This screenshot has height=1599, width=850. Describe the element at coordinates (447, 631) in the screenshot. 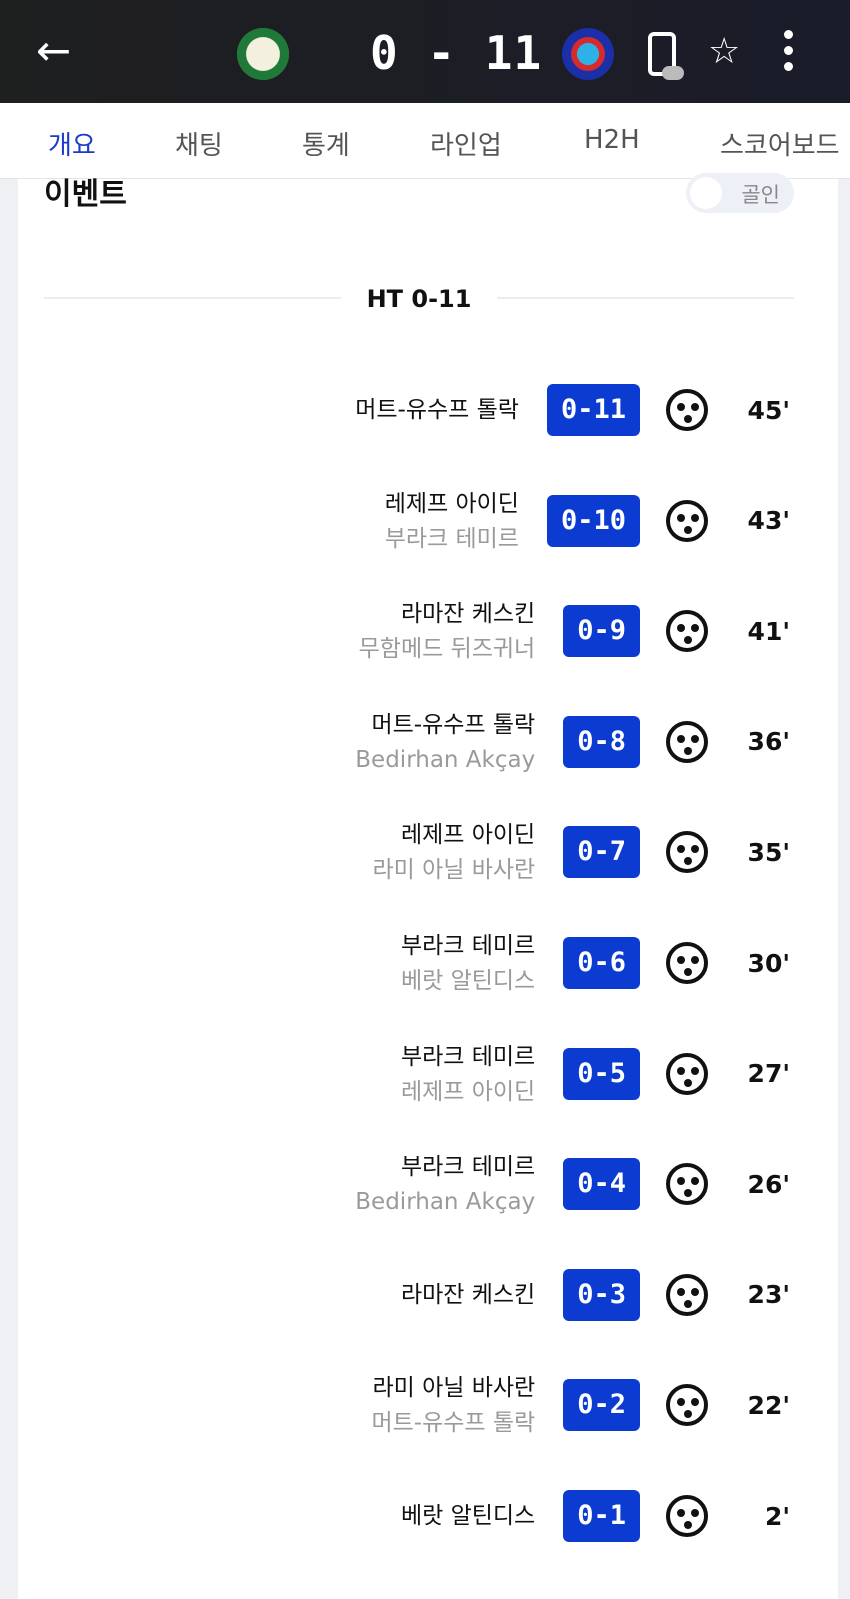

I see `event-players: 라마잔 케스킨 무함메드 뒤즈귀너` at that location.